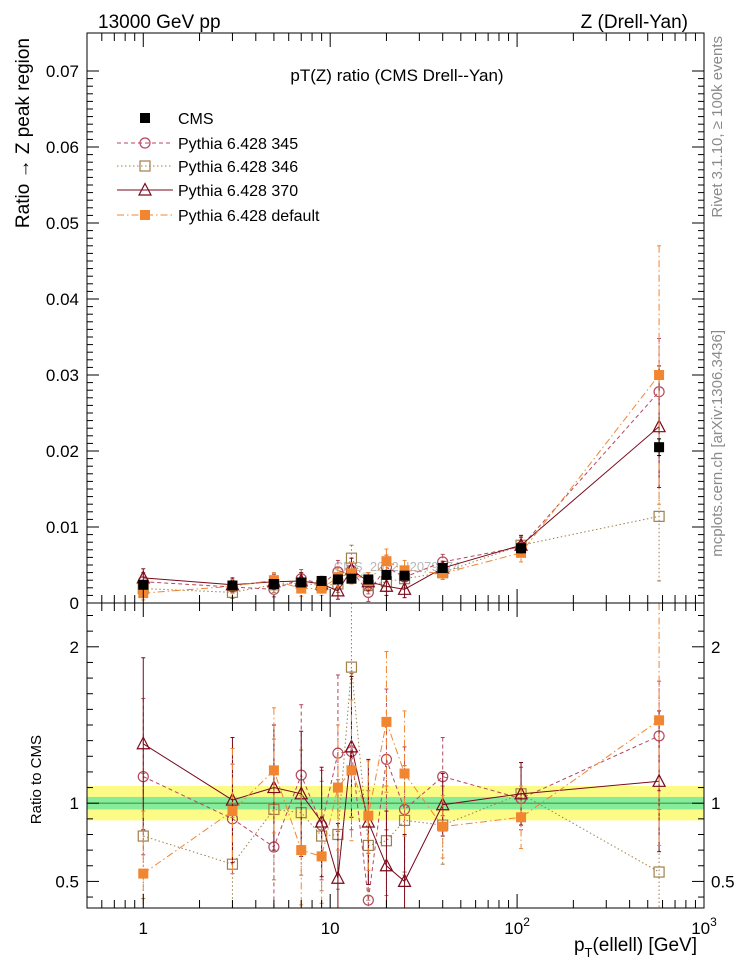  What do you see at coordinates (723, 881) in the screenshot?
I see `ratio-ytick-label-right-0: 0.5` at bounding box center [723, 881].